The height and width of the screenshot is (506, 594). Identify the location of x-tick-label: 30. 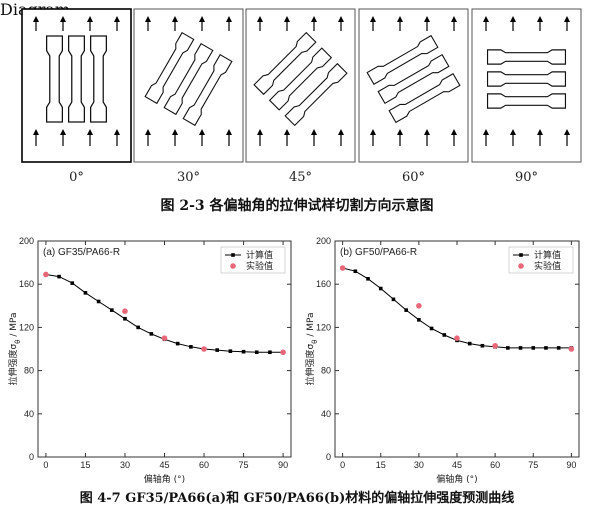
(419, 465).